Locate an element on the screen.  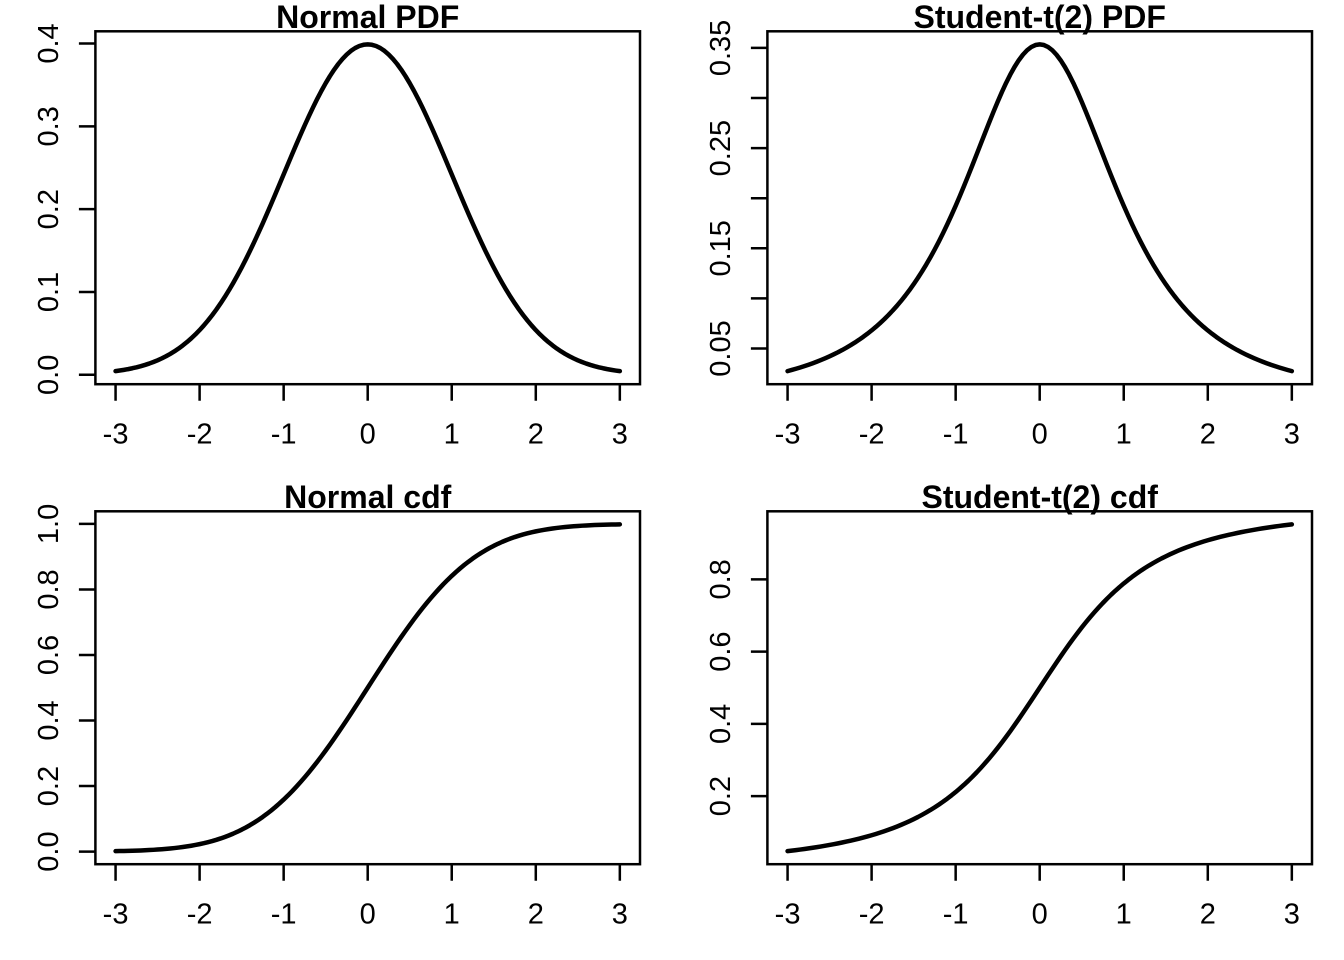
svg-text: 0.3 is located at coordinates (49, 126).